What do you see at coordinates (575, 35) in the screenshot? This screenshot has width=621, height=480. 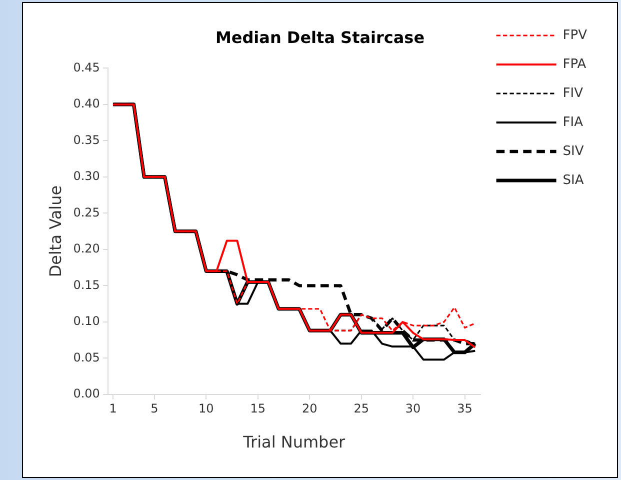 I see `legend-label: FPV` at bounding box center [575, 35].